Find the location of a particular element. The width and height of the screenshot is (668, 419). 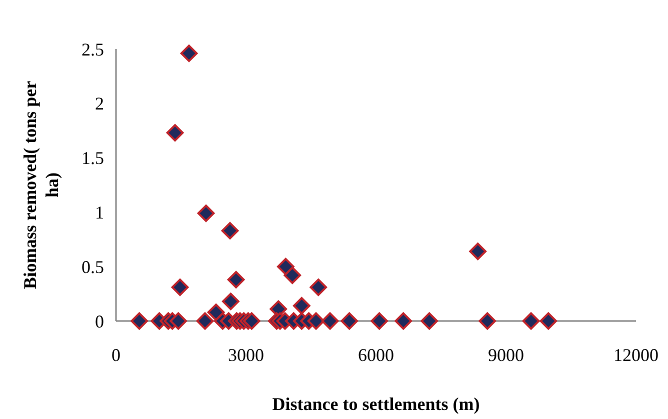

y-tick-label: 1 is located at coordinates (99, 212).